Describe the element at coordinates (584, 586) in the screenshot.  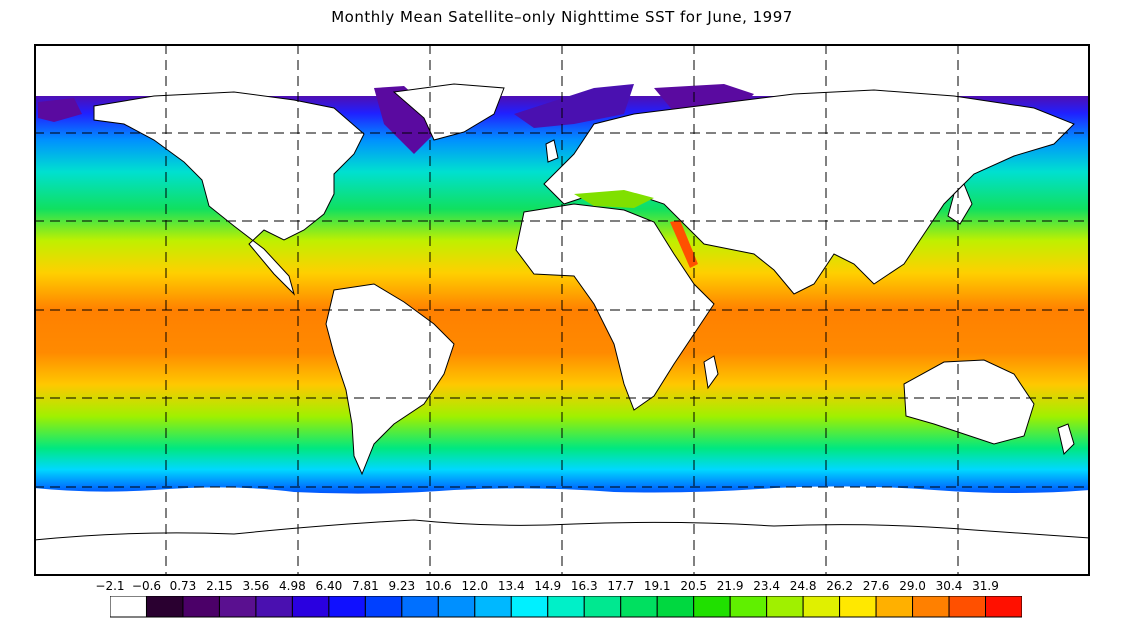
I see `legend-tick-label: 16.3` at that location.